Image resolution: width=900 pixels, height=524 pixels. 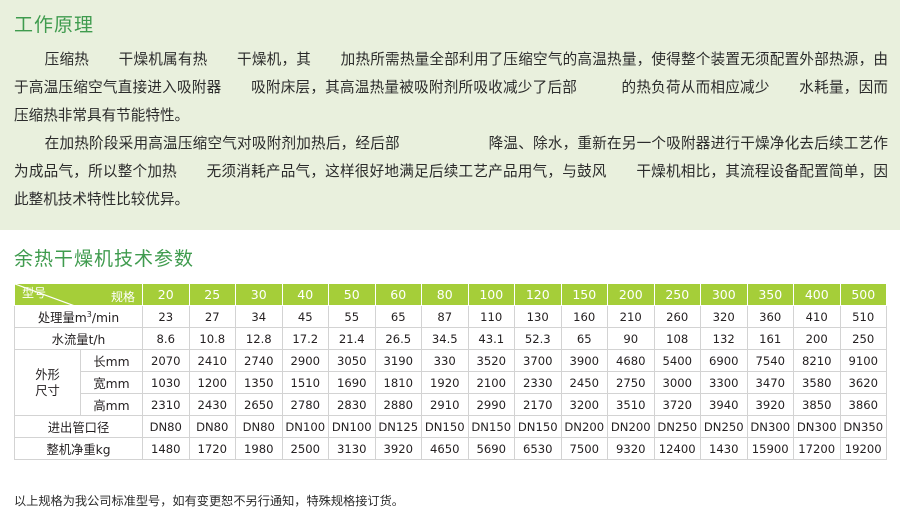 What do you see at coordinates (445, 448) in the screenshot?
I see `spec-cell: 4650` at bounding box center [445, 448].